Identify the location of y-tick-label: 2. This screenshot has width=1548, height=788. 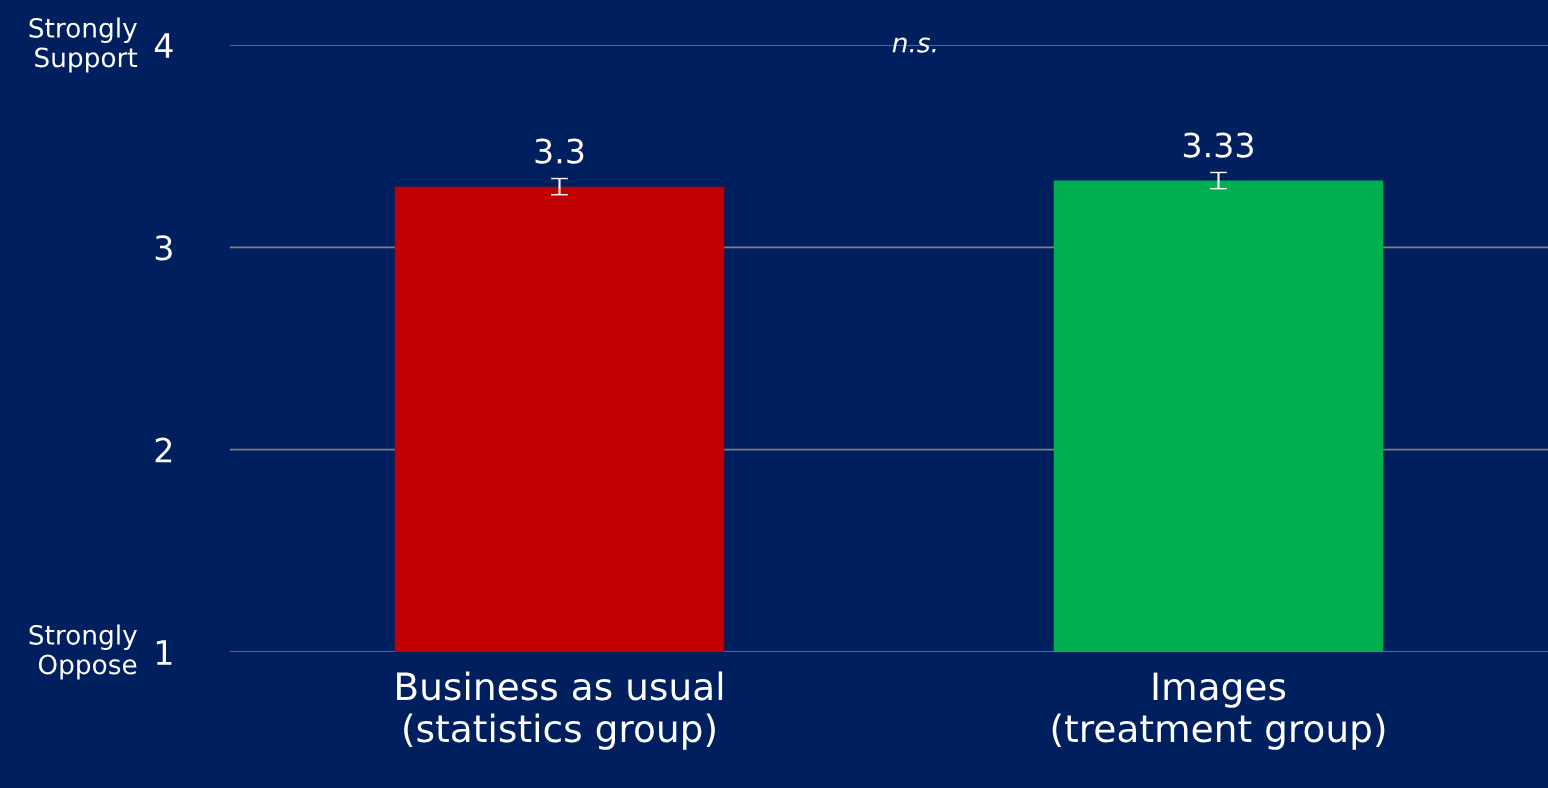
(163, 450).